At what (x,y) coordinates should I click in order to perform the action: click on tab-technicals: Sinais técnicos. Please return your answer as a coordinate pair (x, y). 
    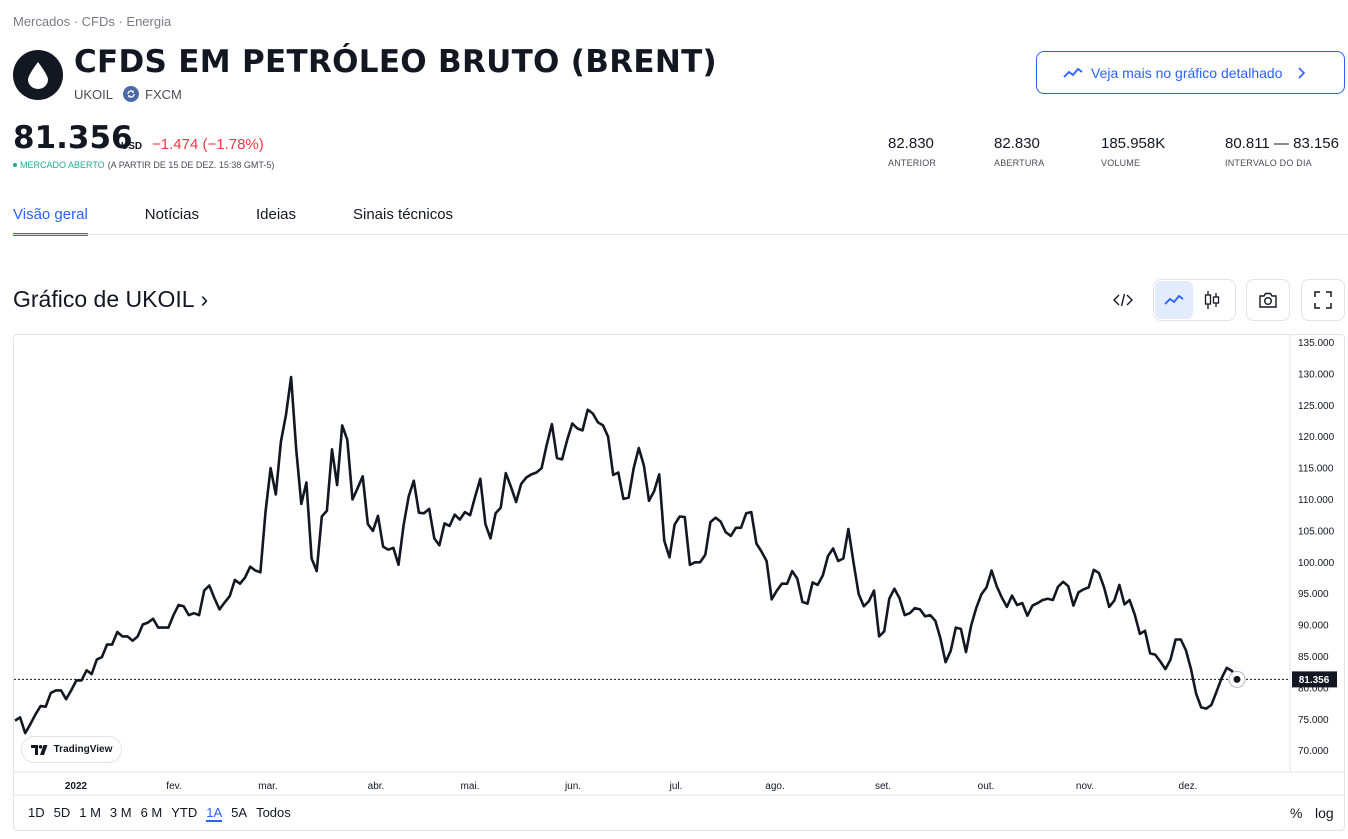
    Looking at the image, I should click on (403, 214).